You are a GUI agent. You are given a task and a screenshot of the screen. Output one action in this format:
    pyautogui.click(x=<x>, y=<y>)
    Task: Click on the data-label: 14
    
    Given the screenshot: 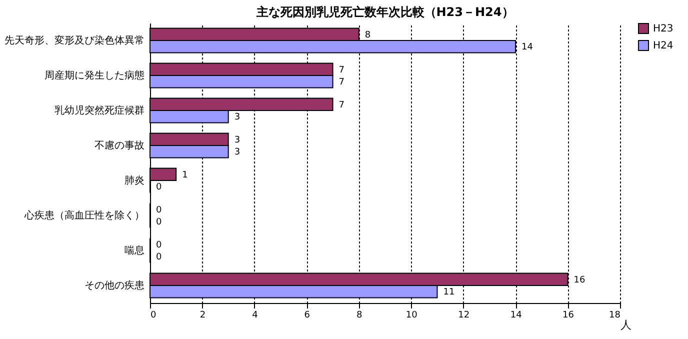 What is the action you would take?
    pyautogui.click(x=528, y=47)
    